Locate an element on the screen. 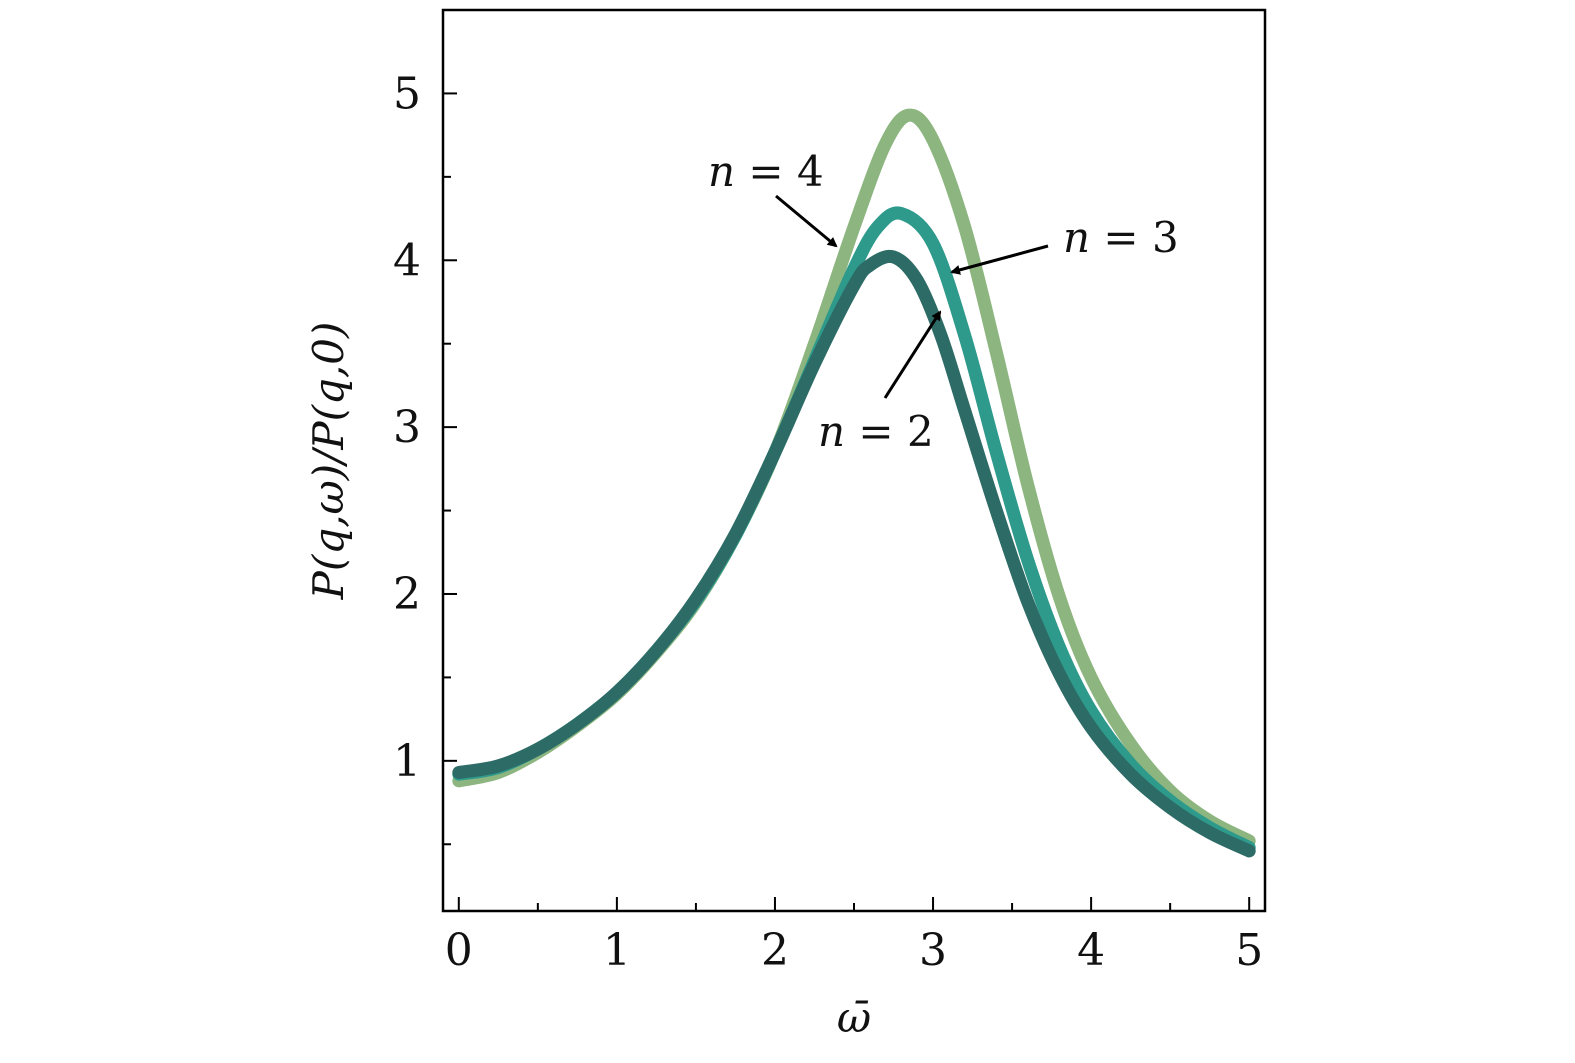 The image size is (1575, 1063). x-axis-label: ω̄ is located at coordinates (854, 1017).